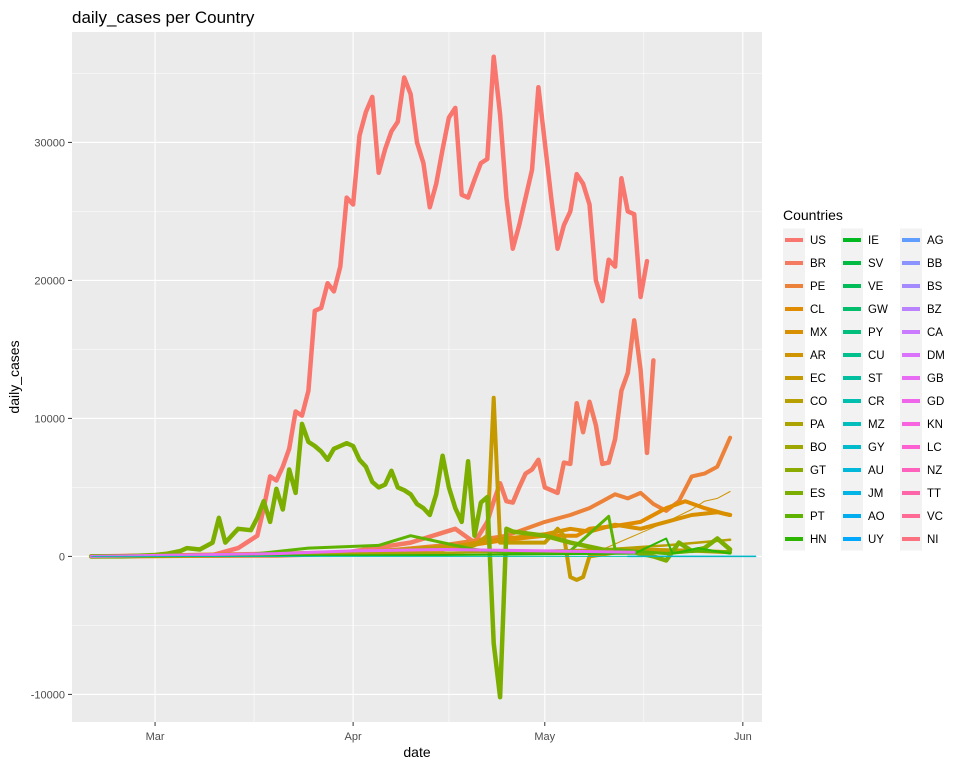 The image size is (960, 768). What do you see at coordinates (935, 287) in the screenshot?
I see `legend-label-bs: BS` at bounding box center [935, 287].